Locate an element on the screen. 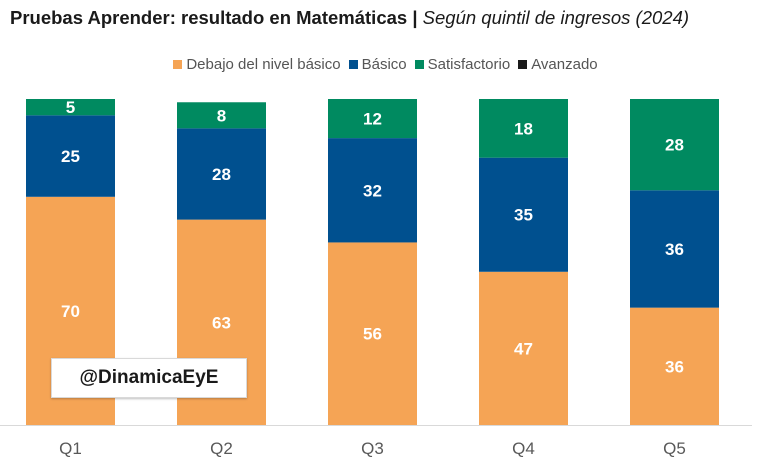  legend-label: Básico is located at coordinates (384, 64).